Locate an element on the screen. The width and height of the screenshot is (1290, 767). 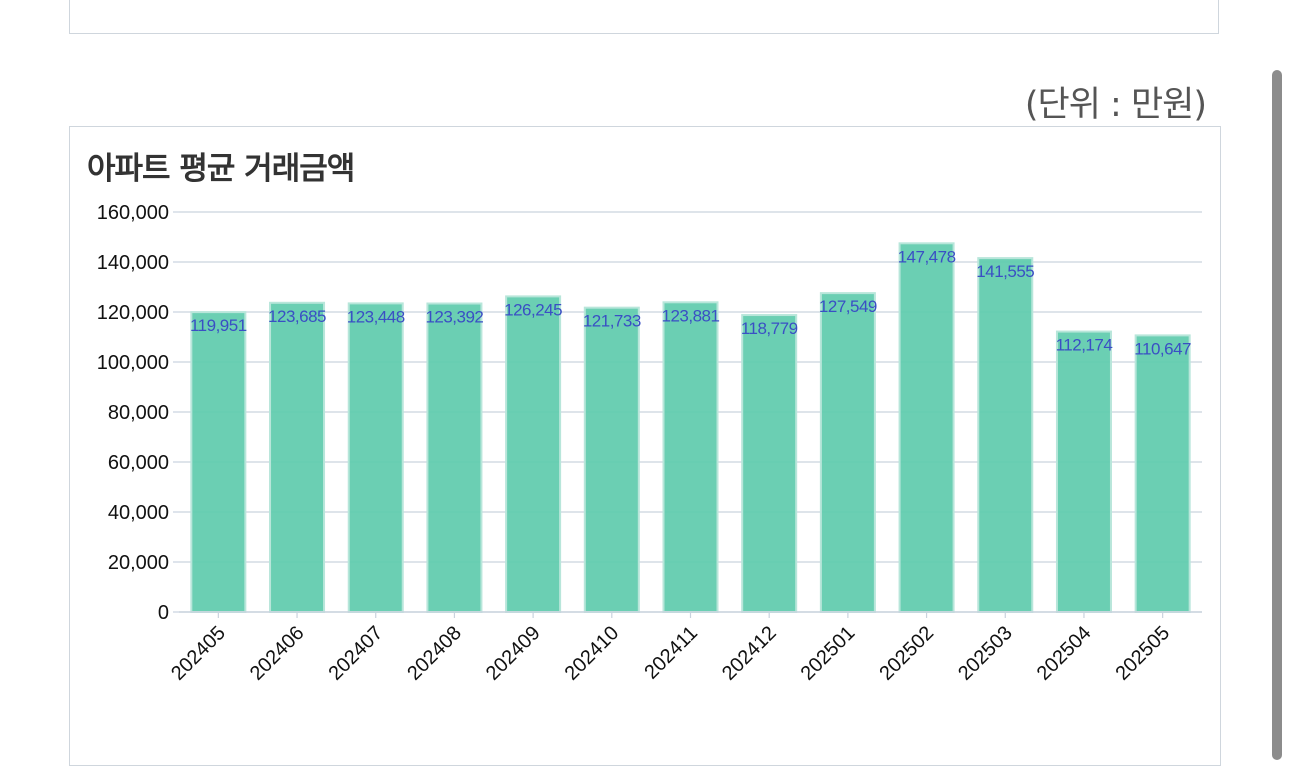
y-tick-label: 160,000 is located at coordinates (133, 213).